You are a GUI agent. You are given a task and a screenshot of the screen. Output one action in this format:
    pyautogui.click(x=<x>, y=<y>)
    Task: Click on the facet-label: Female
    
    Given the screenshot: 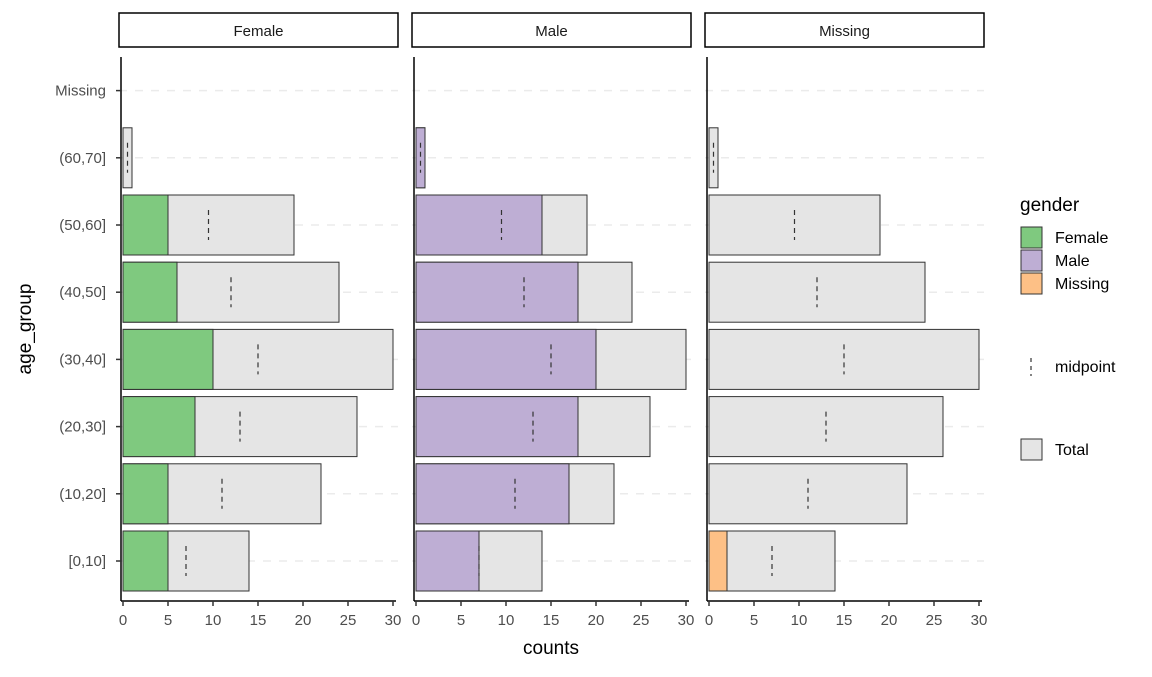 What is the action you would take?
    pyautogui.click(x=258, y=31)
    